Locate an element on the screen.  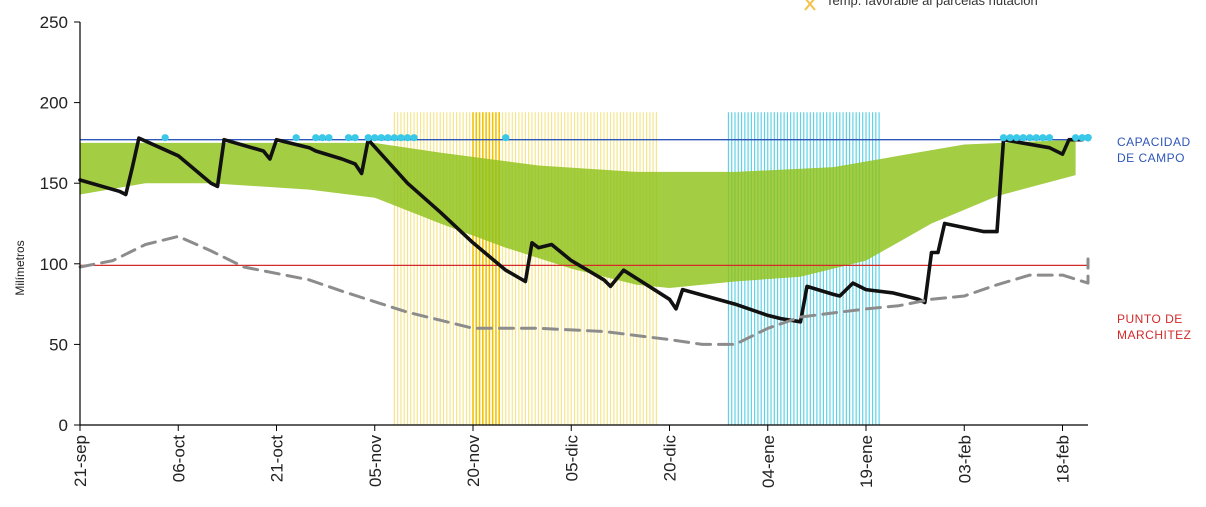
y-tick-label: 0 is located at coordinates (63, 425).